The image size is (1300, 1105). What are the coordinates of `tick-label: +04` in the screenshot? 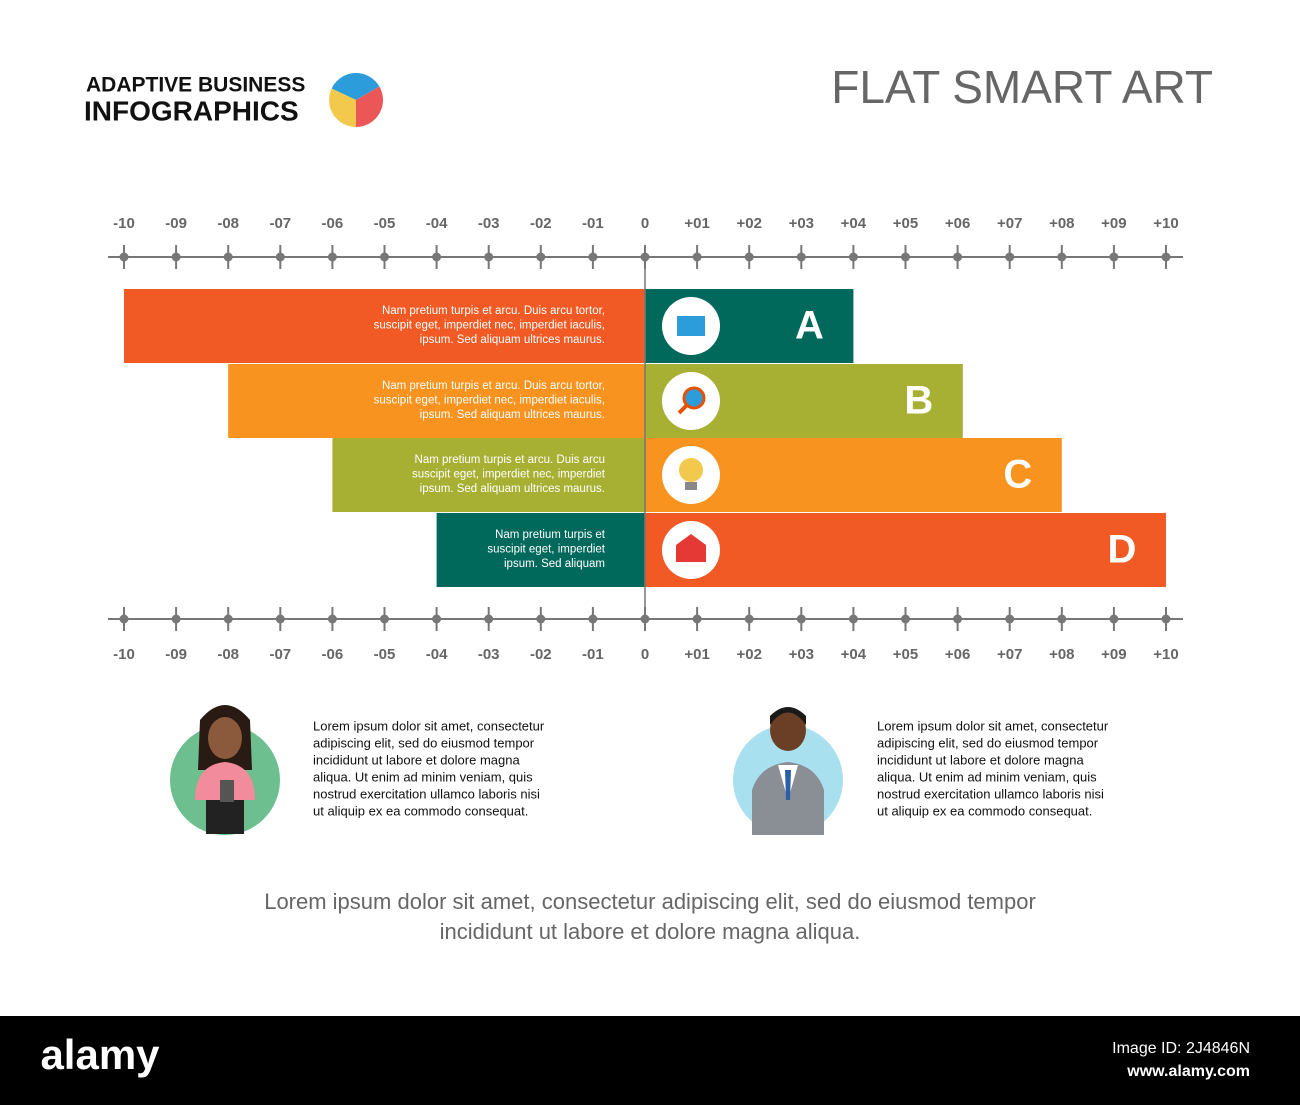 It's located at (854, 223).